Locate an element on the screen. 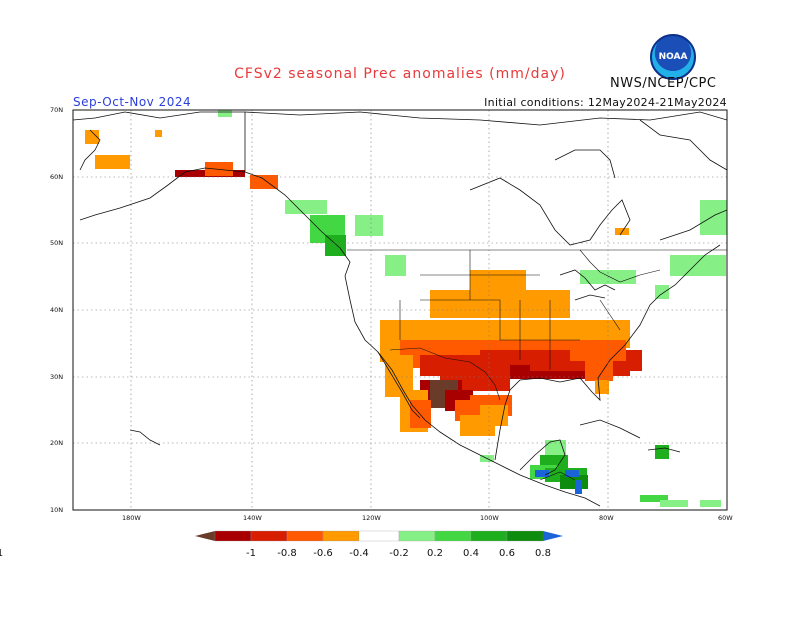  initial-conditions-label: Initial conditions: 12May2024-21May2024 is located at coordinates (605, 102).